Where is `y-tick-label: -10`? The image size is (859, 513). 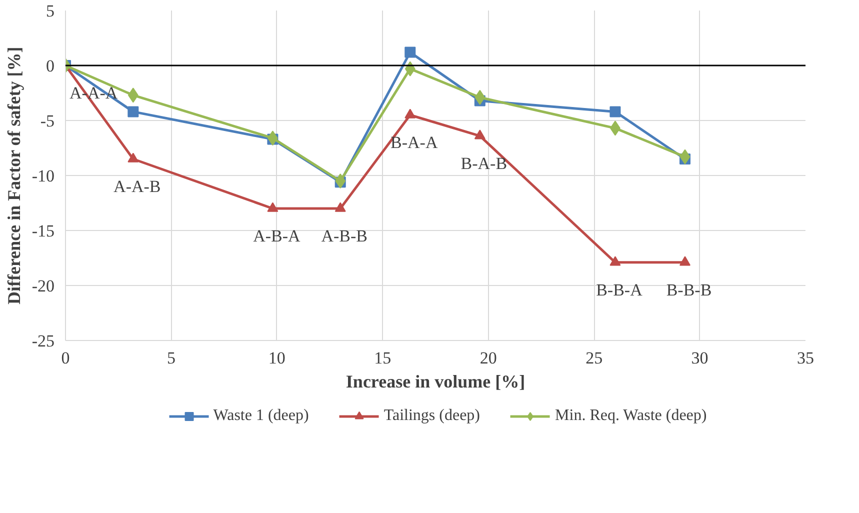 y-tick-label: -10 is located at coordinates (43, 176).